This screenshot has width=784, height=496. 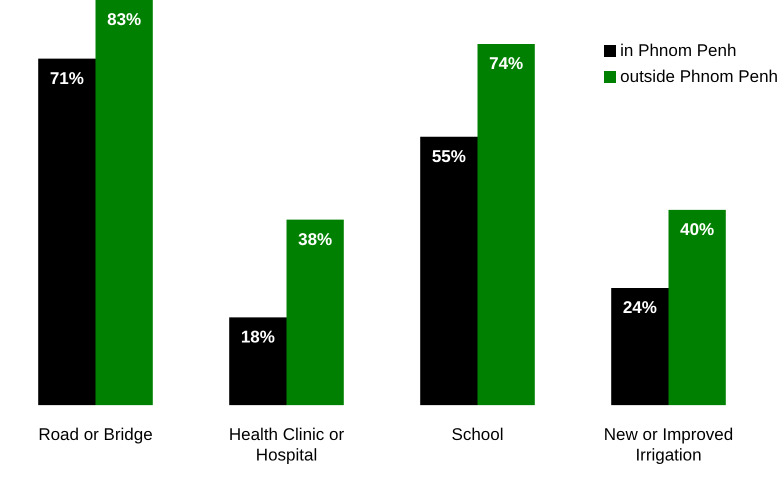 I want to click on legend-label: in Phnom Penh, so click(x=678, y=51).